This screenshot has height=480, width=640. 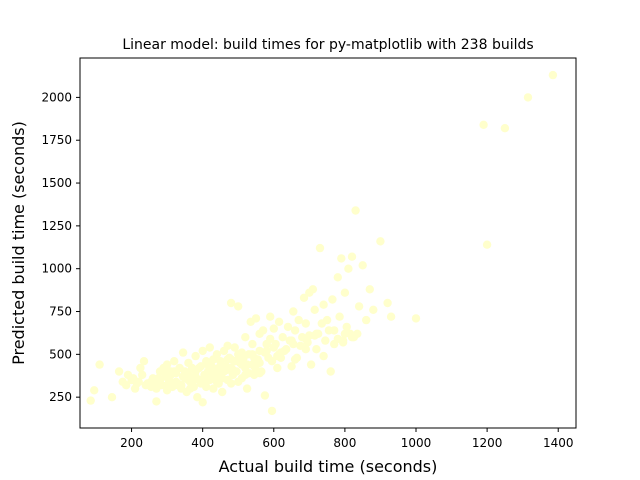 What do you see at coordinates (273, 443) in the screenshot?
I see `x-tick-label: 600` at bounding box center [273, 443].